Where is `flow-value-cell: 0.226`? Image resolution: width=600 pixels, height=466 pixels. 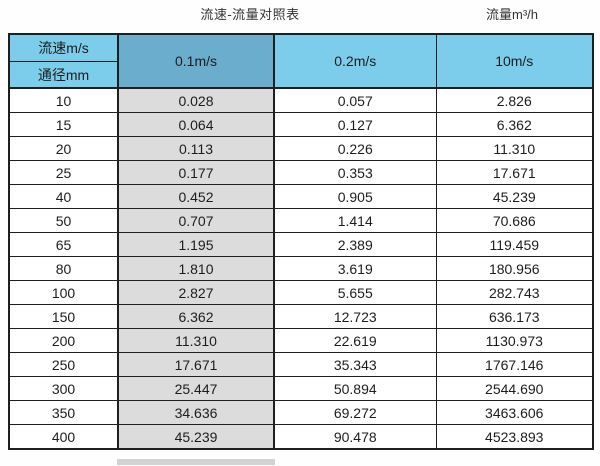 flow-value-cell: 0.226 is located at coordinates (355, 148).